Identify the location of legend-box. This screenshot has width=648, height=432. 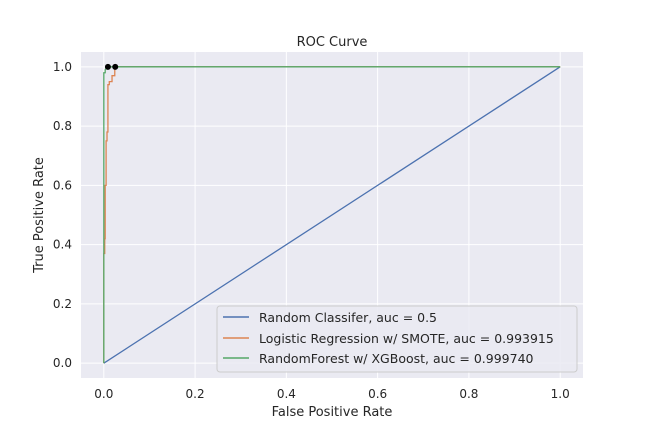
(397, 339).